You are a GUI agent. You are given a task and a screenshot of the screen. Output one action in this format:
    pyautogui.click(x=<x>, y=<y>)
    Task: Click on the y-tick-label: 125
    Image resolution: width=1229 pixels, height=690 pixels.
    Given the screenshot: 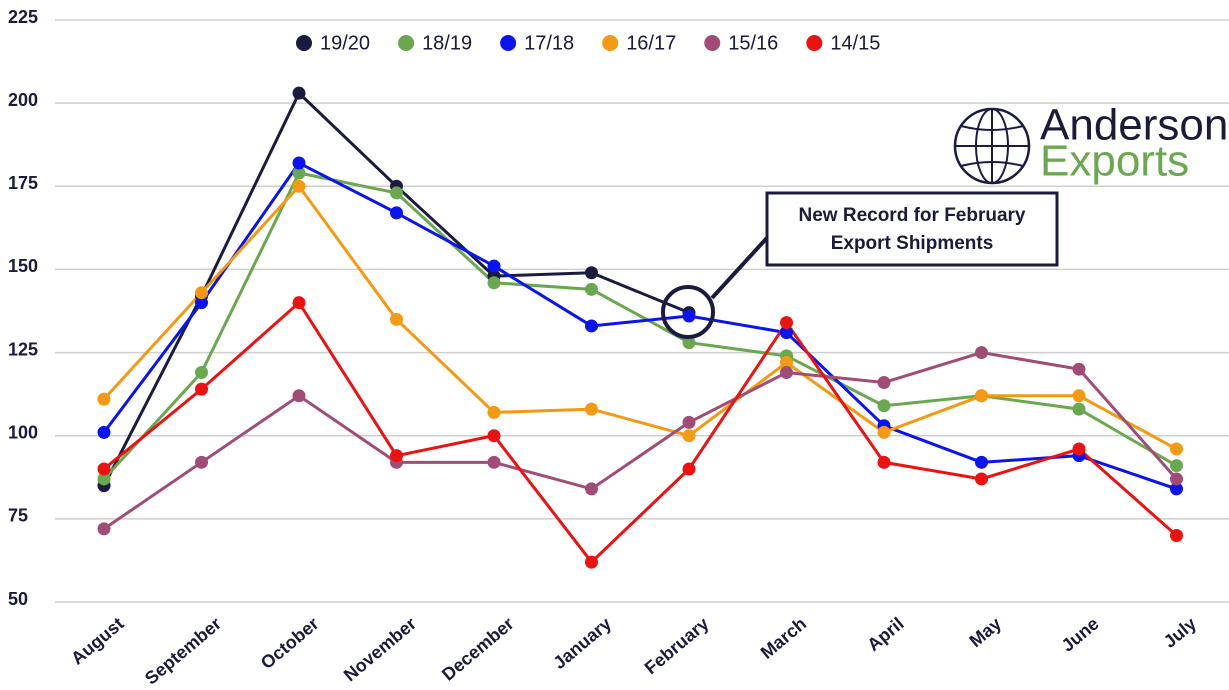 What is the action you would take?
    pyautogui.click(x=23, y=349)
    